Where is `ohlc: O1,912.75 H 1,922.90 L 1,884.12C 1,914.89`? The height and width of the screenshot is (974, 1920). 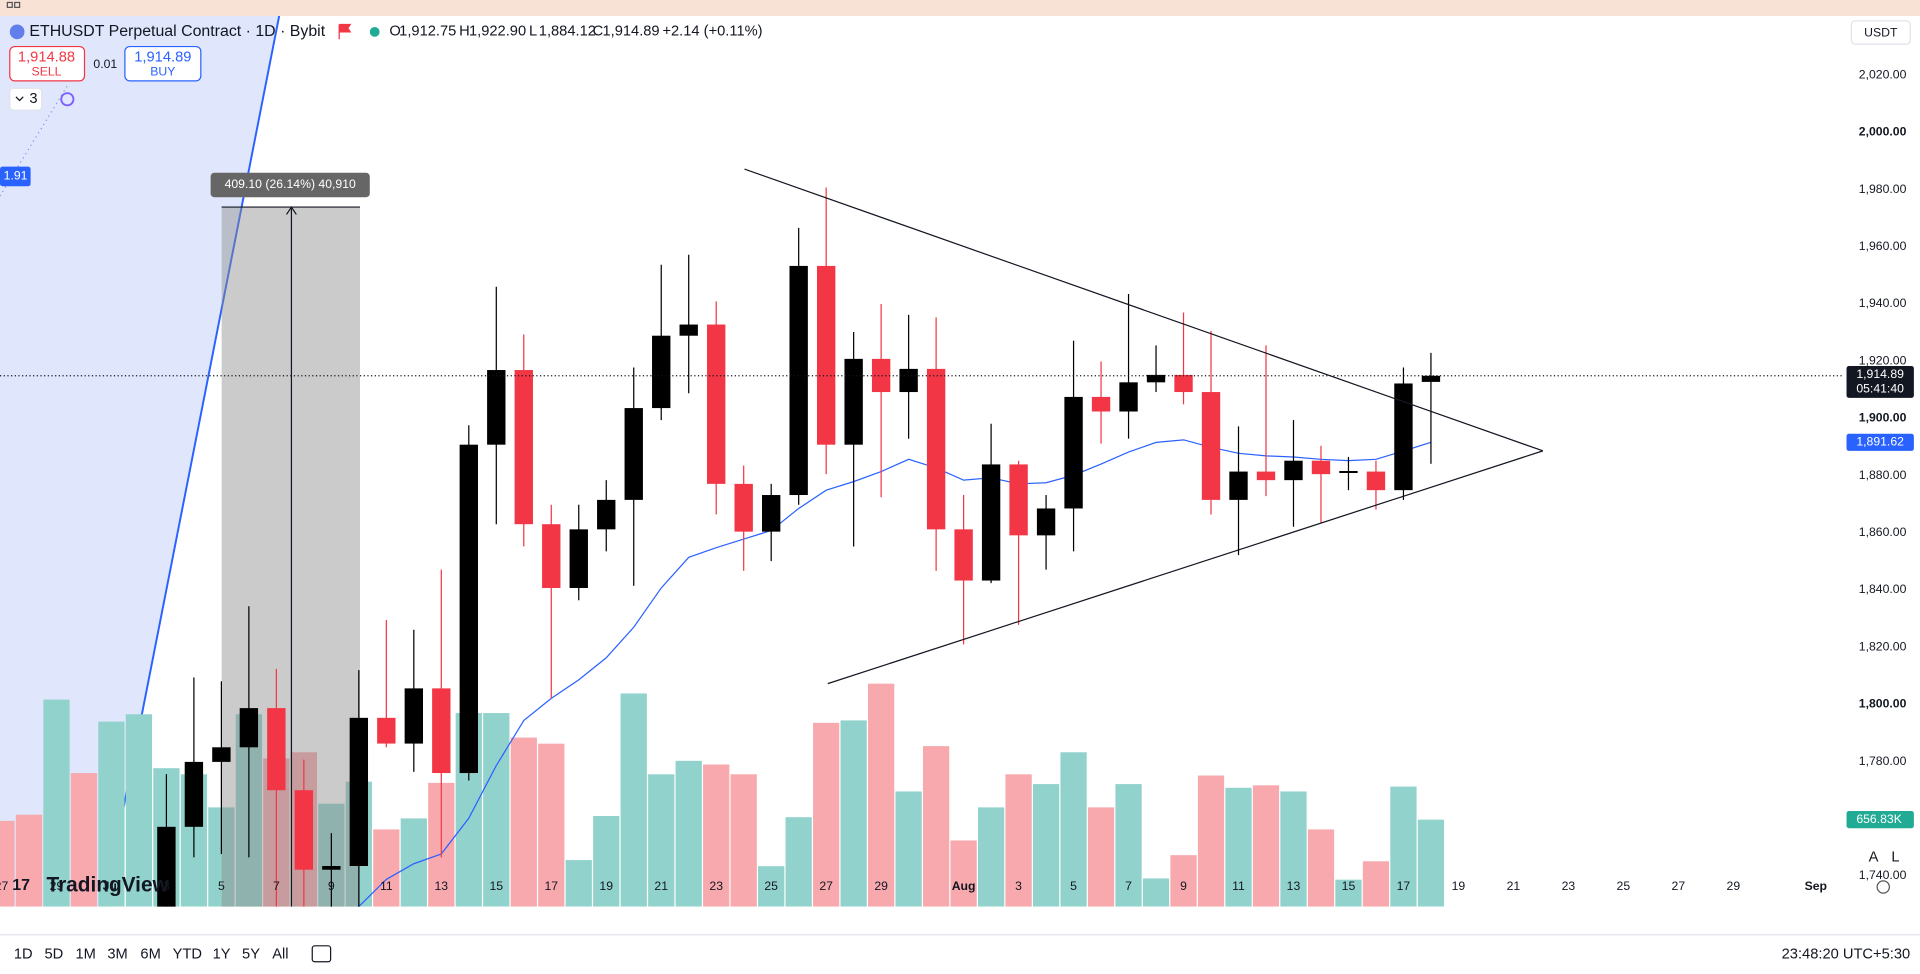 ohlc: O1,912.75 H 1,922.90 L 1,884.12C 1,914.89 is located at coordinates (524, 32).